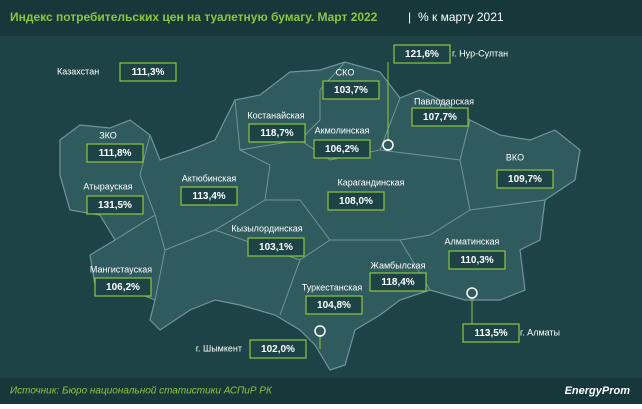 The width and height of the screenshot is (642, 409). Describe the element at coordinates (540, 332) in the screenshot. I see `region-name: г. Алматы` at that location.